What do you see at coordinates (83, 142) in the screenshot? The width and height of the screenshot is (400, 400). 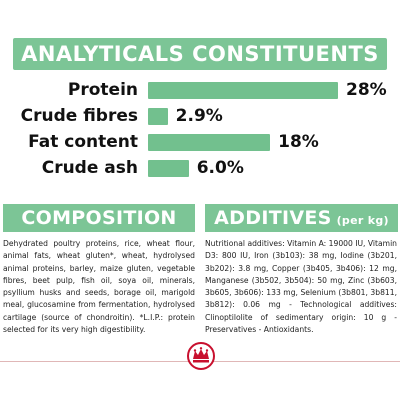 I see `row-label-fat-content: Fat content` at bounding box center [83, 142].